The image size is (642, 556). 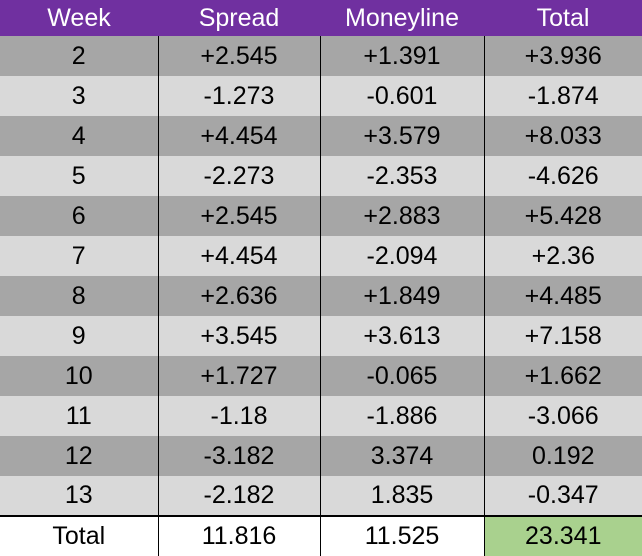 I want to click on table-row: 12 -3.182 3.374 0.192, so click(x=321, y=456).